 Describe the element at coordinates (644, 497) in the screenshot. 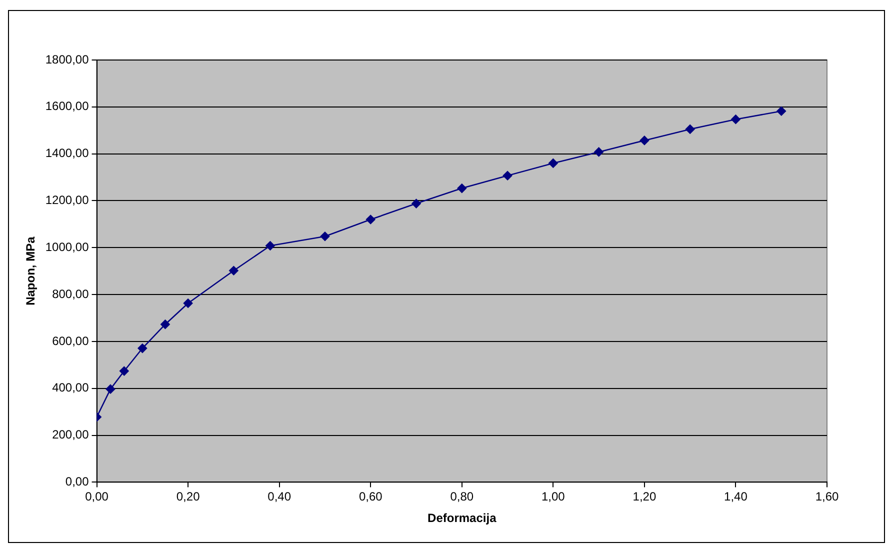

I see `x-tick-label: 1,20` at that location.